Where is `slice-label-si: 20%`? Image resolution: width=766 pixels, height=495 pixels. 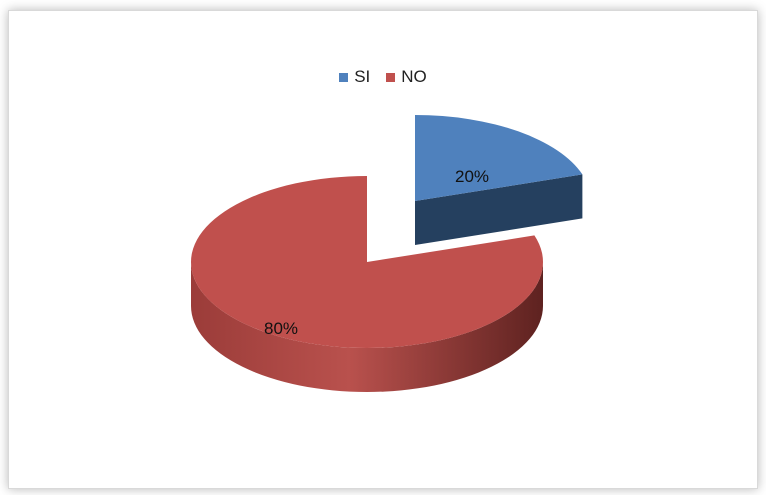
slice-label-si: 20% is located at coordinates (472, 176).